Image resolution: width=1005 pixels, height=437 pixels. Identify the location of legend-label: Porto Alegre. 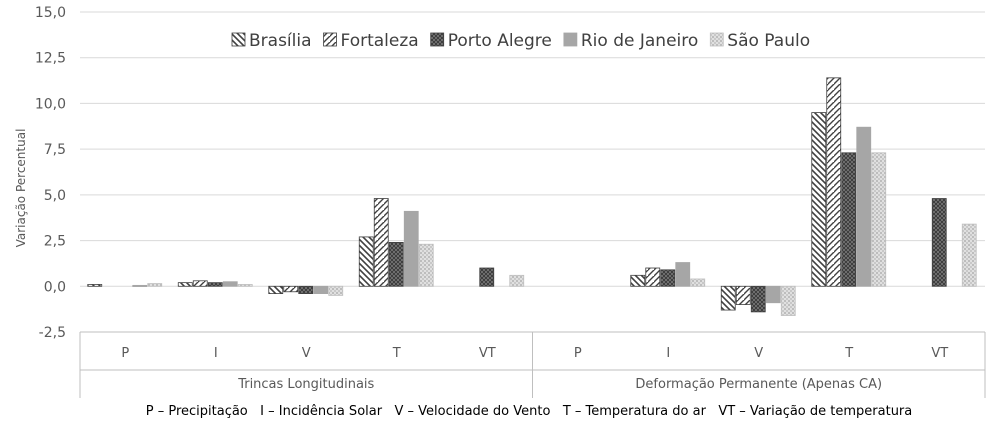
(500, 41).